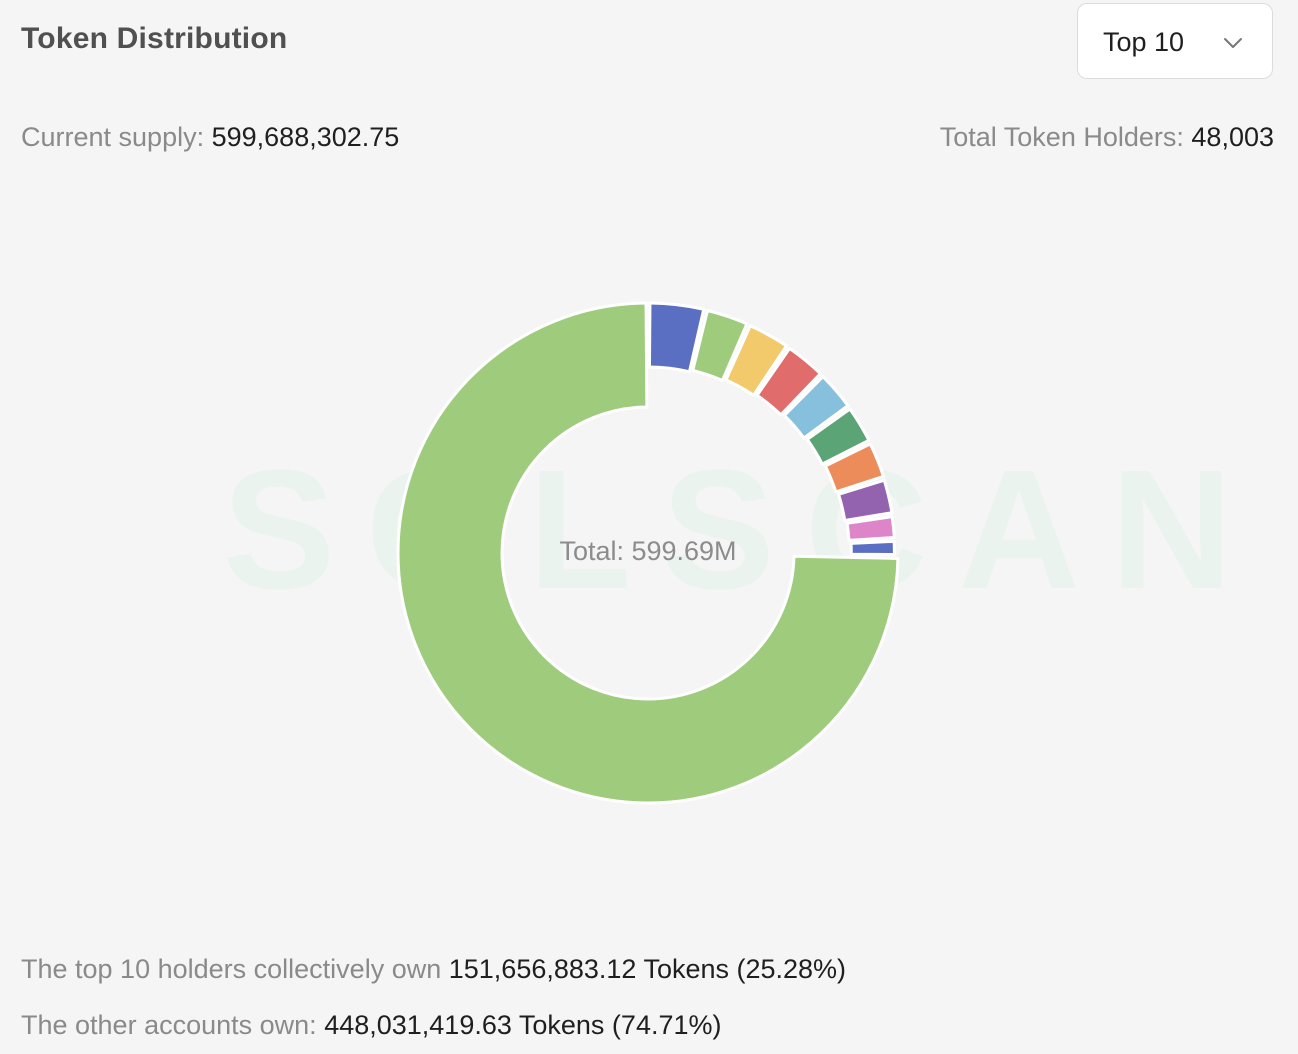  What do you see at coordinates (210, 137) in the screenshot?
I see `current-supply: Current supply: 599,688,302.75` at bounding box center [210, 137].